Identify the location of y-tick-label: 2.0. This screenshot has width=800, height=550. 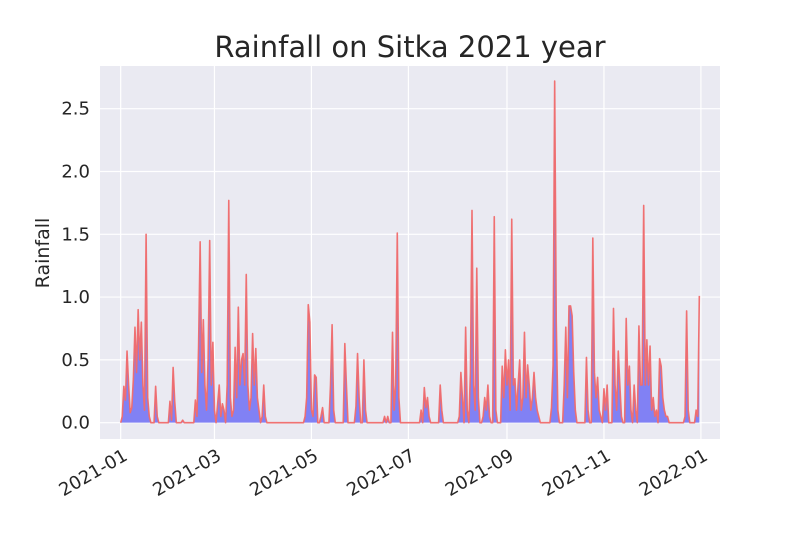
(75, 171).